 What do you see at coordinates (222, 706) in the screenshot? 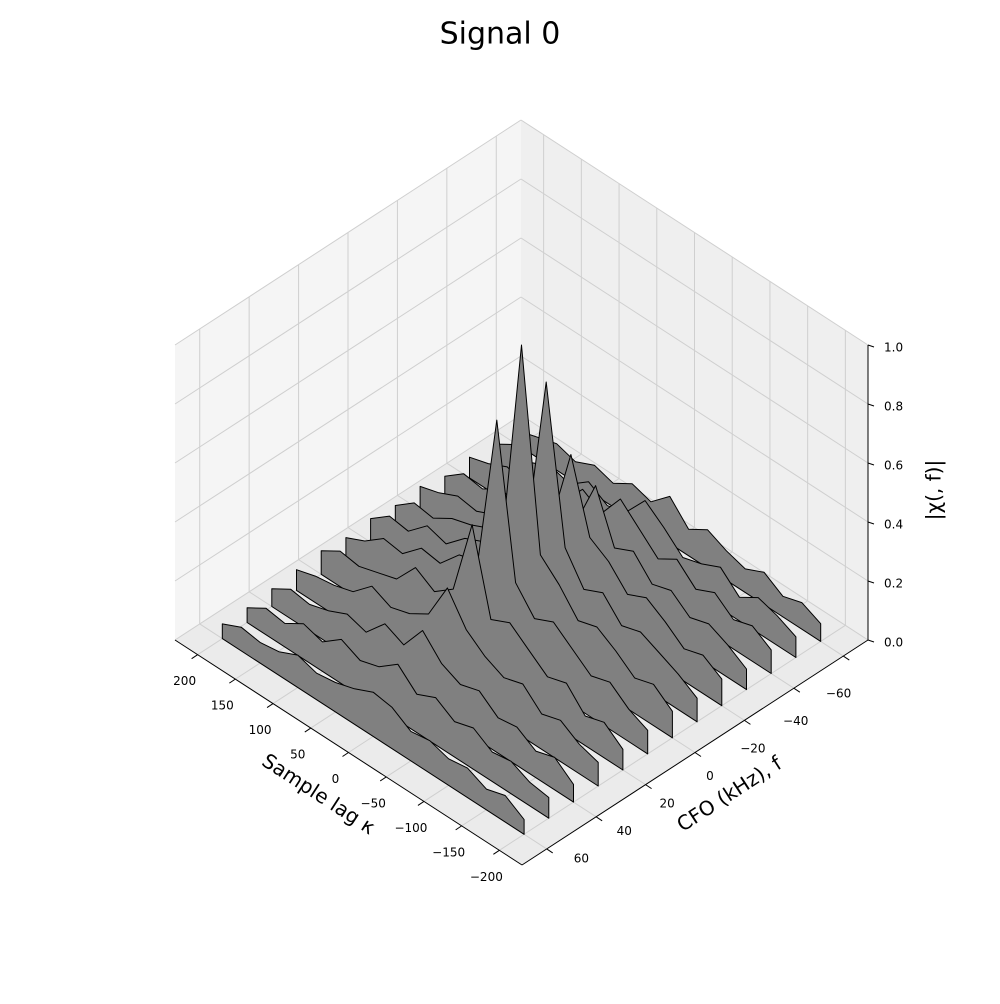
I see `x-tick-label: 150` at bounding box center [222, 706].